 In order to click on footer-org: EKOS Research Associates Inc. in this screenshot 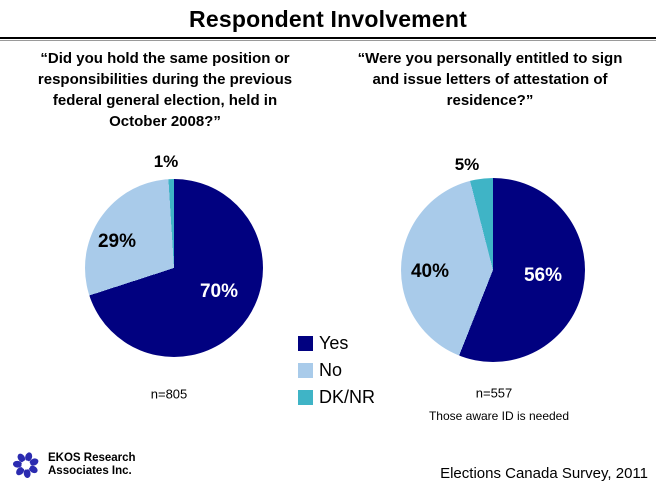, I will do `click(73, 465)`.